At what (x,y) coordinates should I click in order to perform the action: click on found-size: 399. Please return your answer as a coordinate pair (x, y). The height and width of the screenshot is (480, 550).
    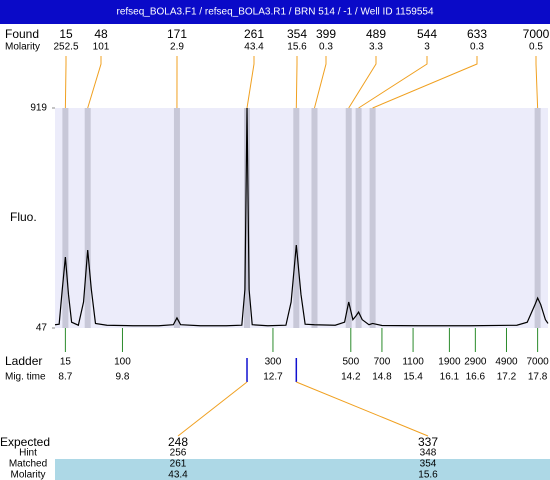
    Looking at the image, I should click on (326, 34).